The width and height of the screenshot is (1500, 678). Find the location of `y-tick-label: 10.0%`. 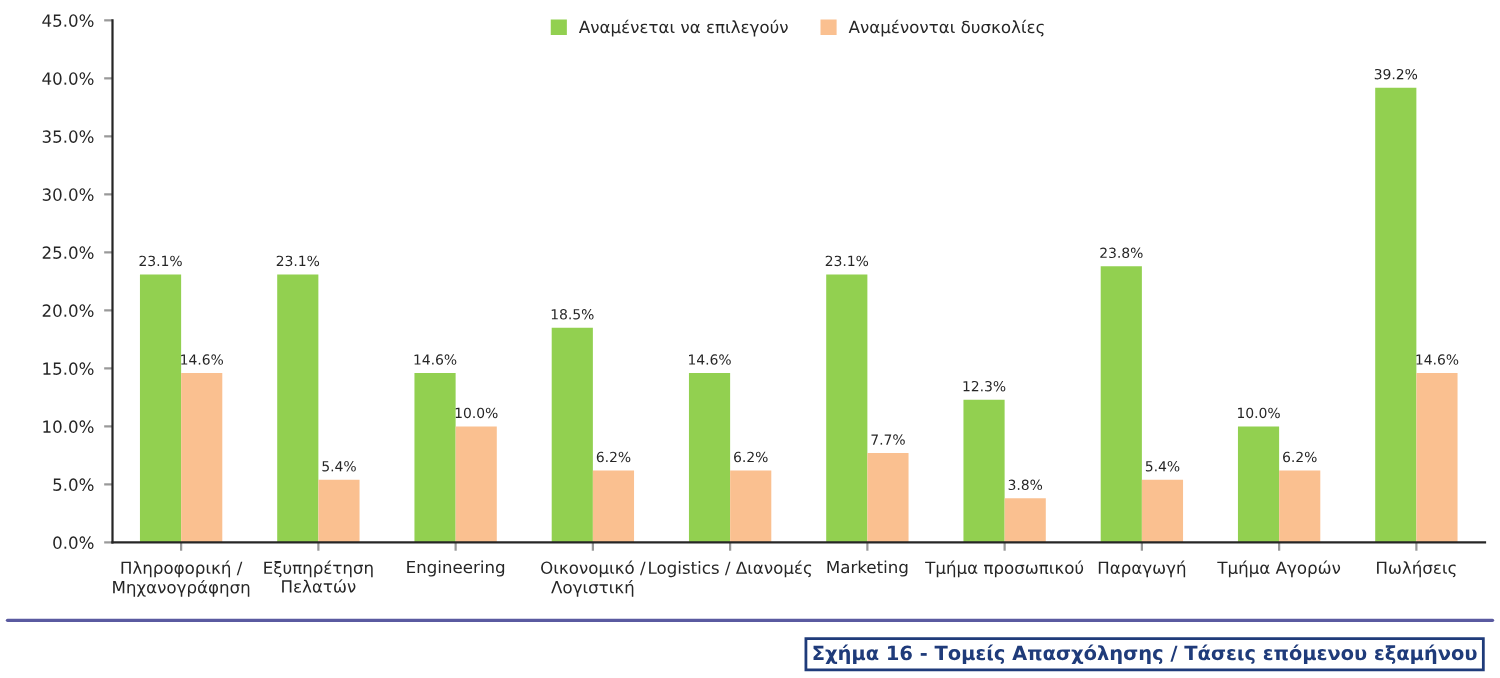

y-tick-label: 10.0% is located at coordinates (68, 426).